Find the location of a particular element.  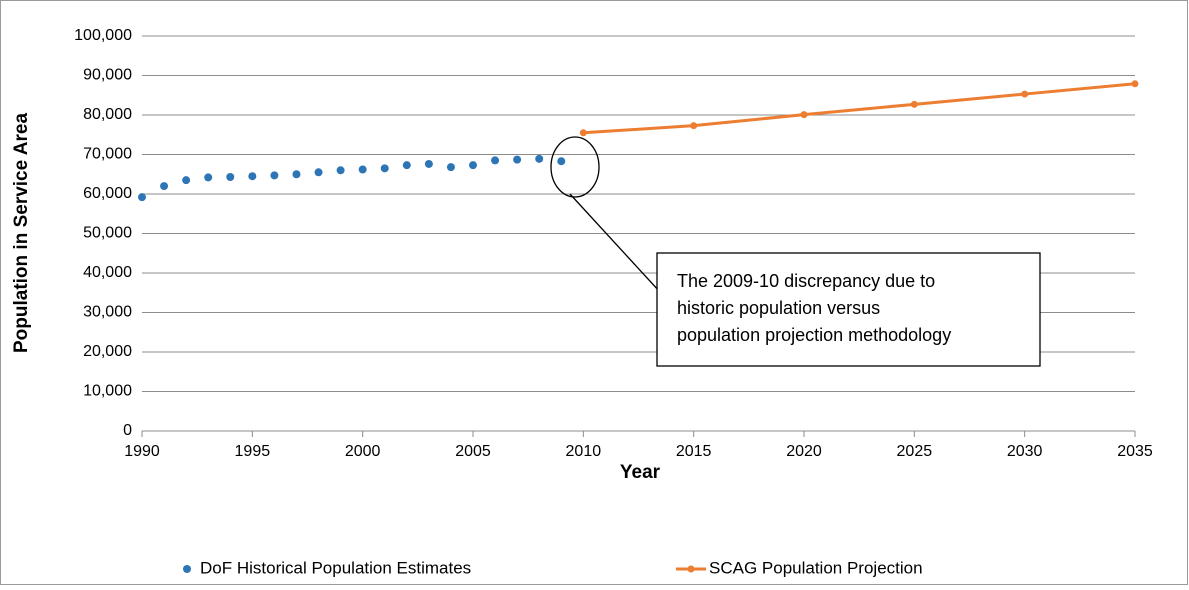

y-tick-label: 50,000 is located at coordinates (107, 233).